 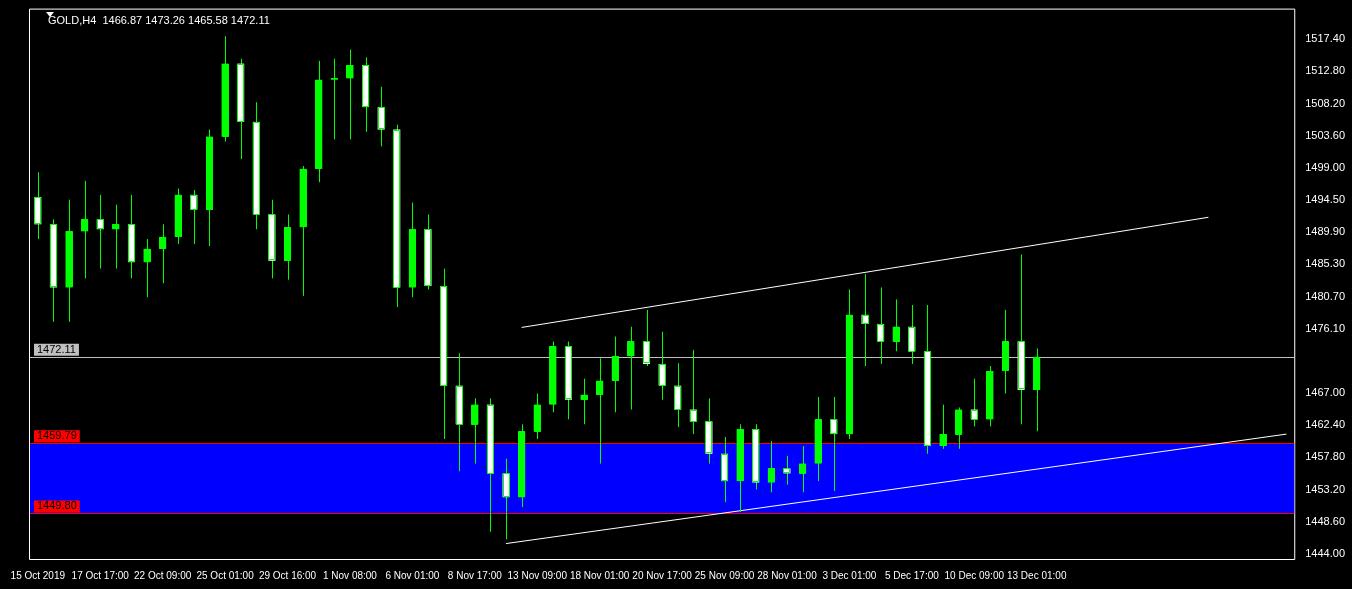 I want to click on x-tick-label: 25 Nov 09:00, so click(x=724, y=575).